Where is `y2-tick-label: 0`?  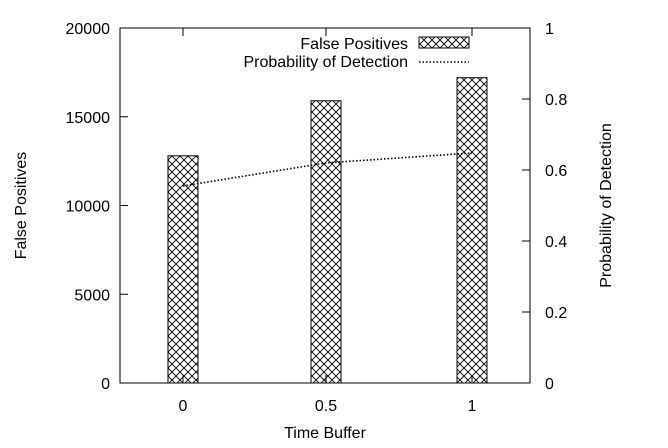 y2-tick-label: 0 is located at coordinates (549, 384).